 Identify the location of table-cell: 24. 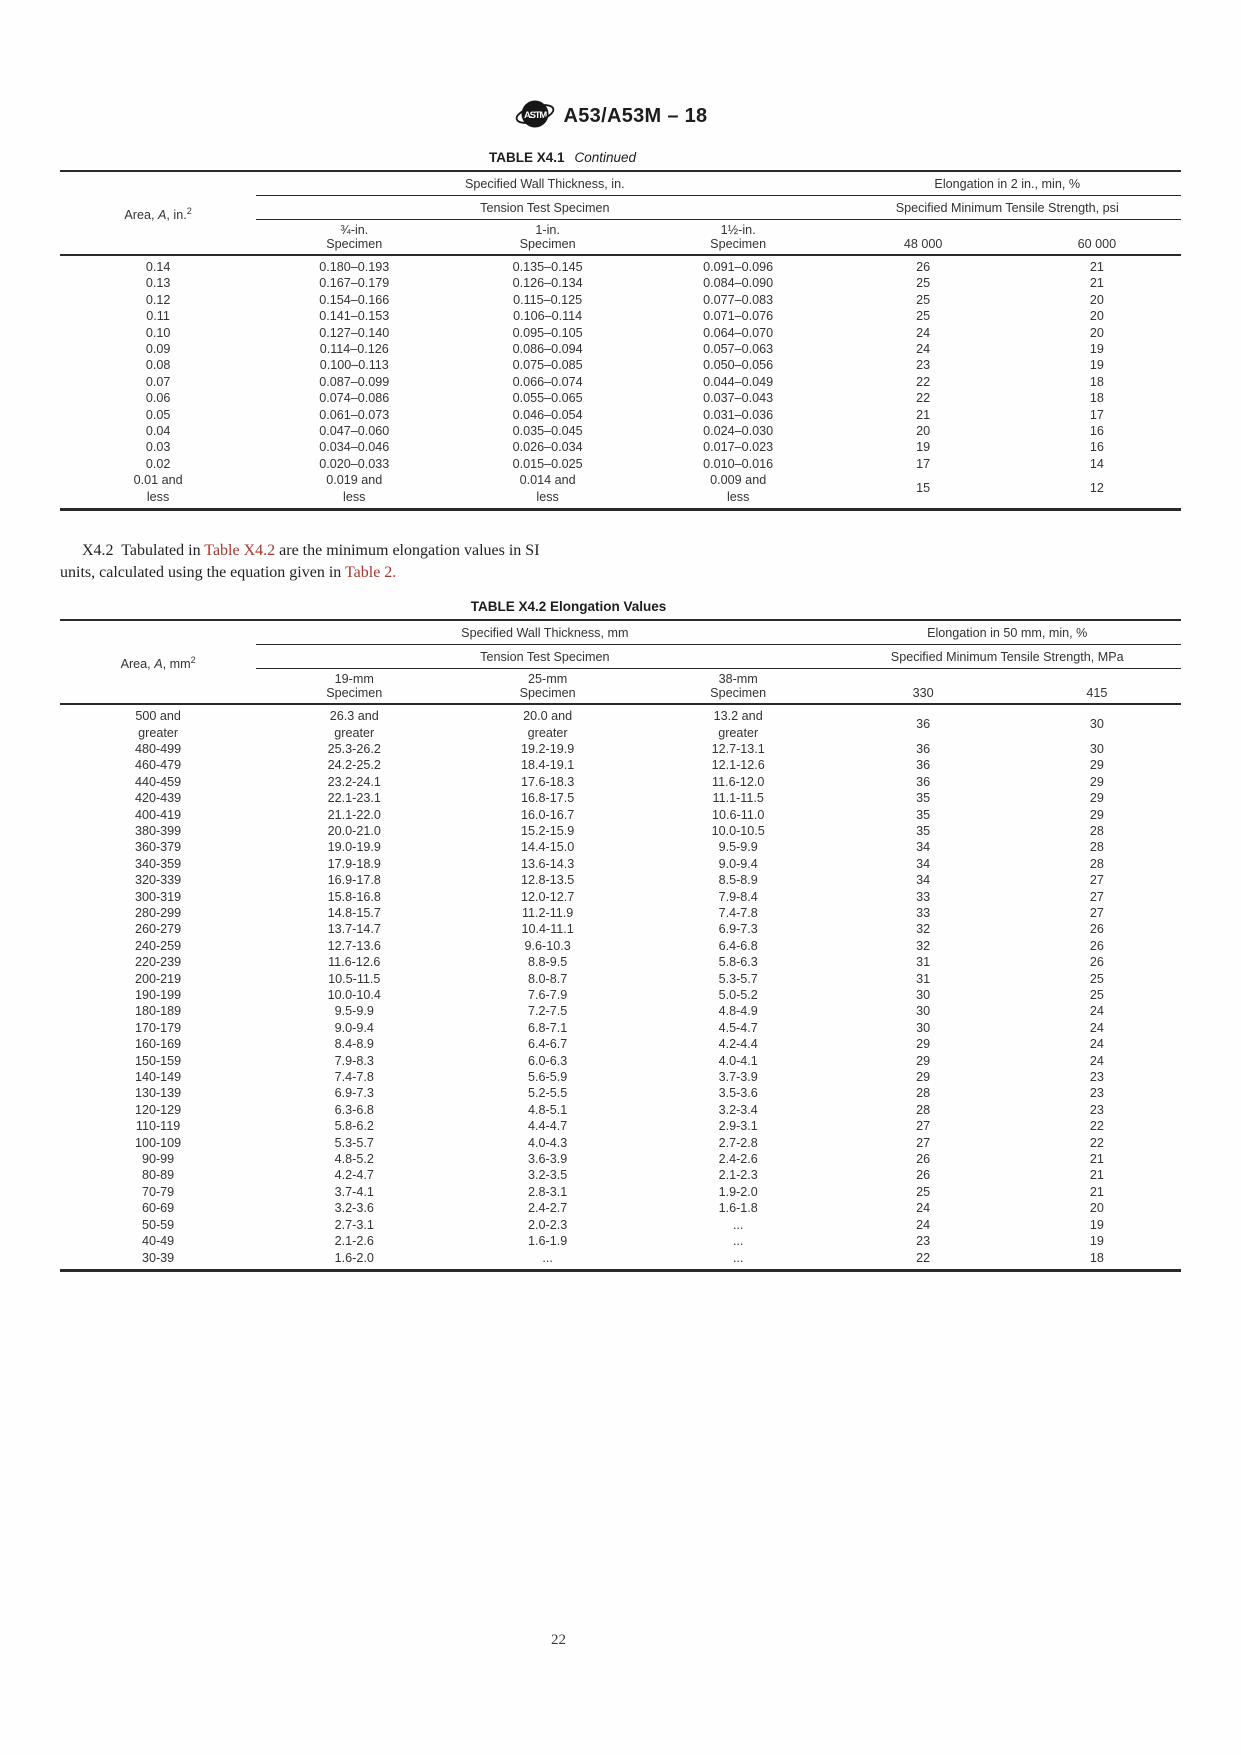
(1096, 1060).